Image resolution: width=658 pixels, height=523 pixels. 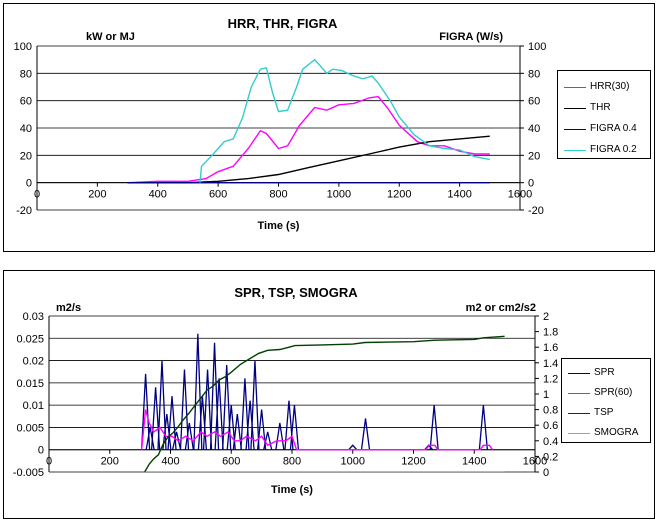 What do you see at coordinates (550, 379) in the screenshot?
I see `y-right-tick-label: 1.2` at bounding box center [550, 379].